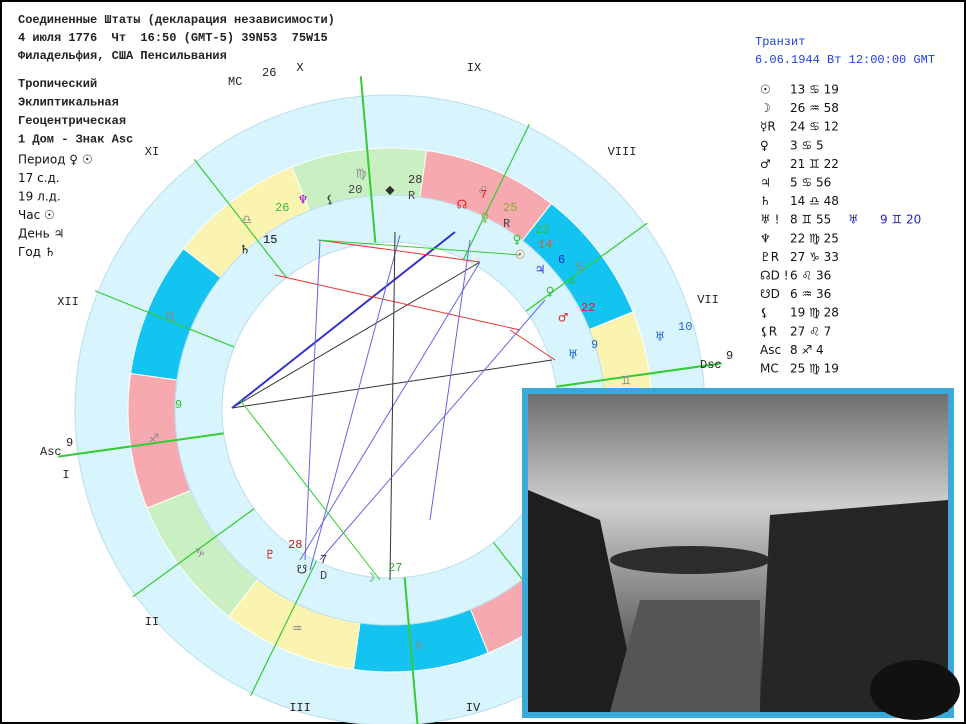 This screenshot has height=724, width=966. I want to click on house-numeral: I, so click(65, 475).